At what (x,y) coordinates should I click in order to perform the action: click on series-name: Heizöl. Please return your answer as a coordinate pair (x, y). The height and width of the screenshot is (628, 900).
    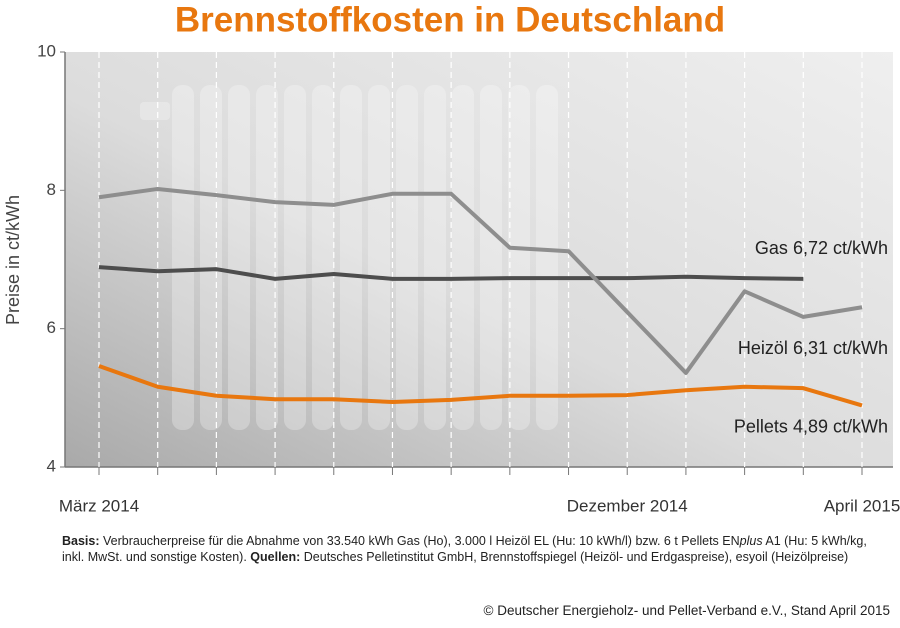
    Looking at the image, I should click on (763, 348).